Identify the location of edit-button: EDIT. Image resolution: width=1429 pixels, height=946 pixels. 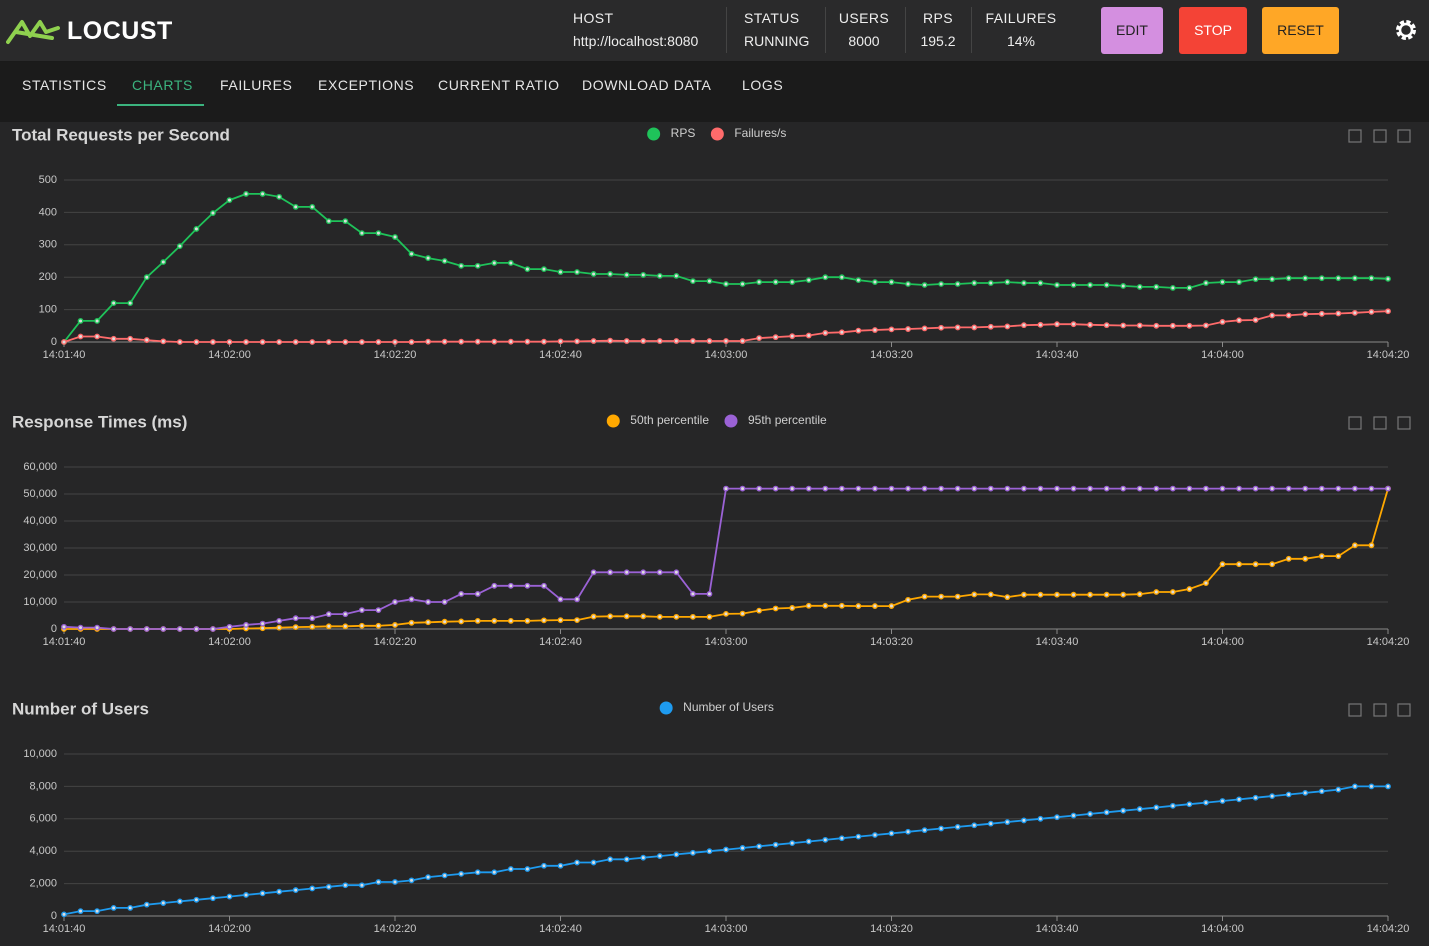
(1132, 30).